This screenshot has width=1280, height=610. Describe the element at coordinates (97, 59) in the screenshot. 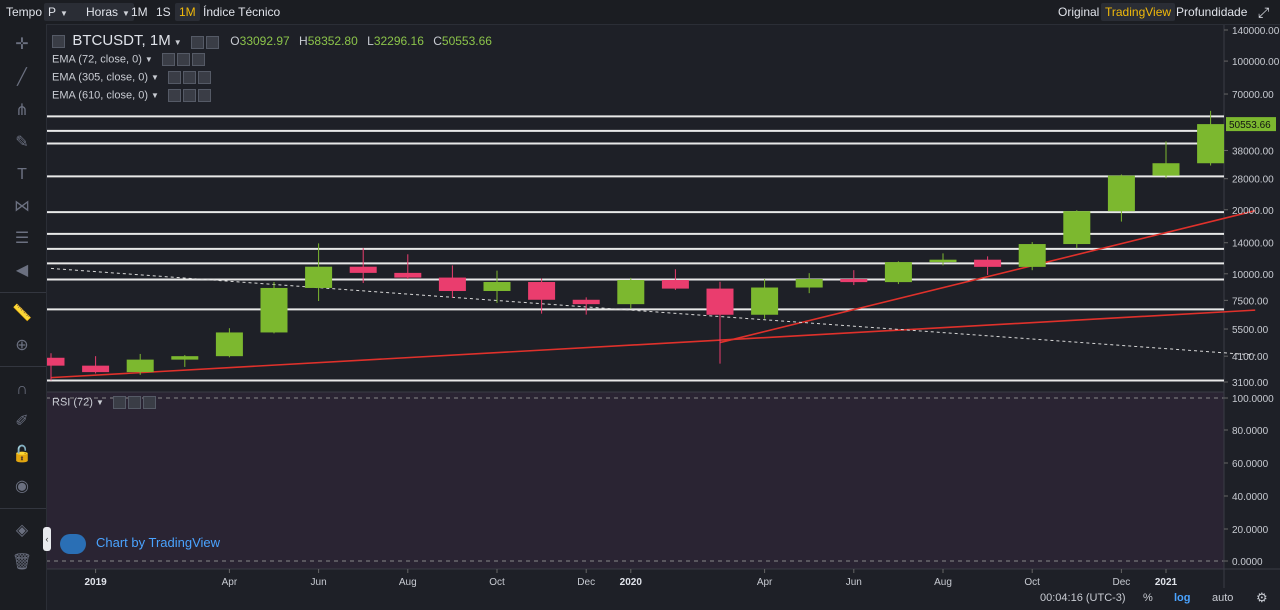

I see `ema-72-label: EMA (72, close, 0)` at that location.